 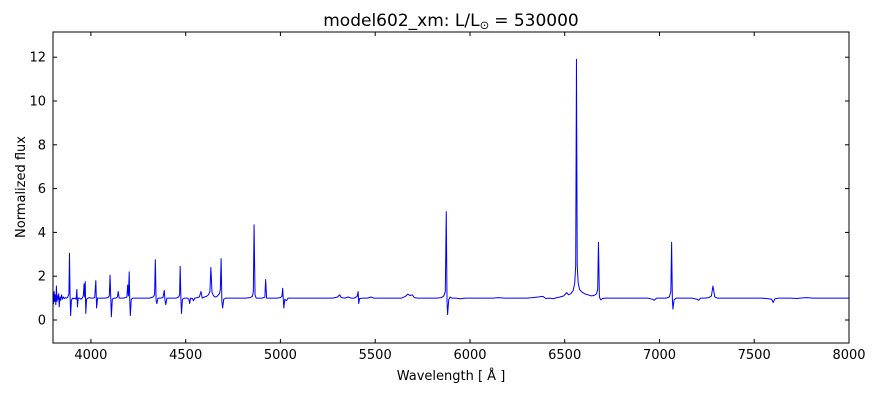 What do you see at coordinates (469, 355) in the screenshot?
I see `x-tick-label: 6000` at bounding box center [469, 355].